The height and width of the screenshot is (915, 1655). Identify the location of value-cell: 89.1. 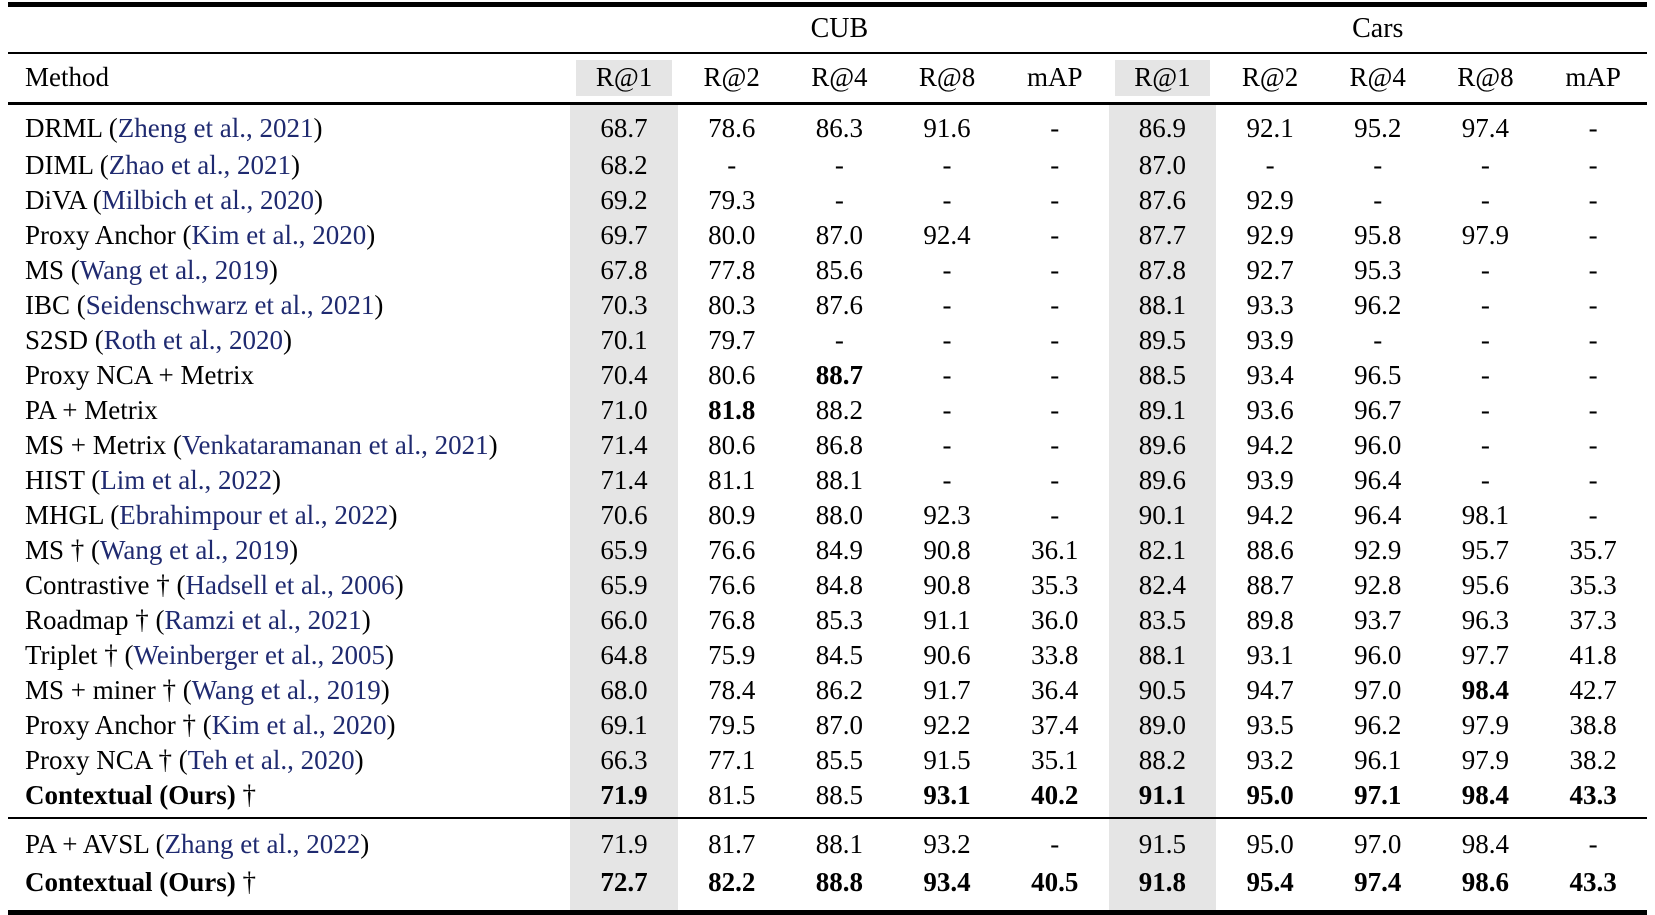
(1162, 410).